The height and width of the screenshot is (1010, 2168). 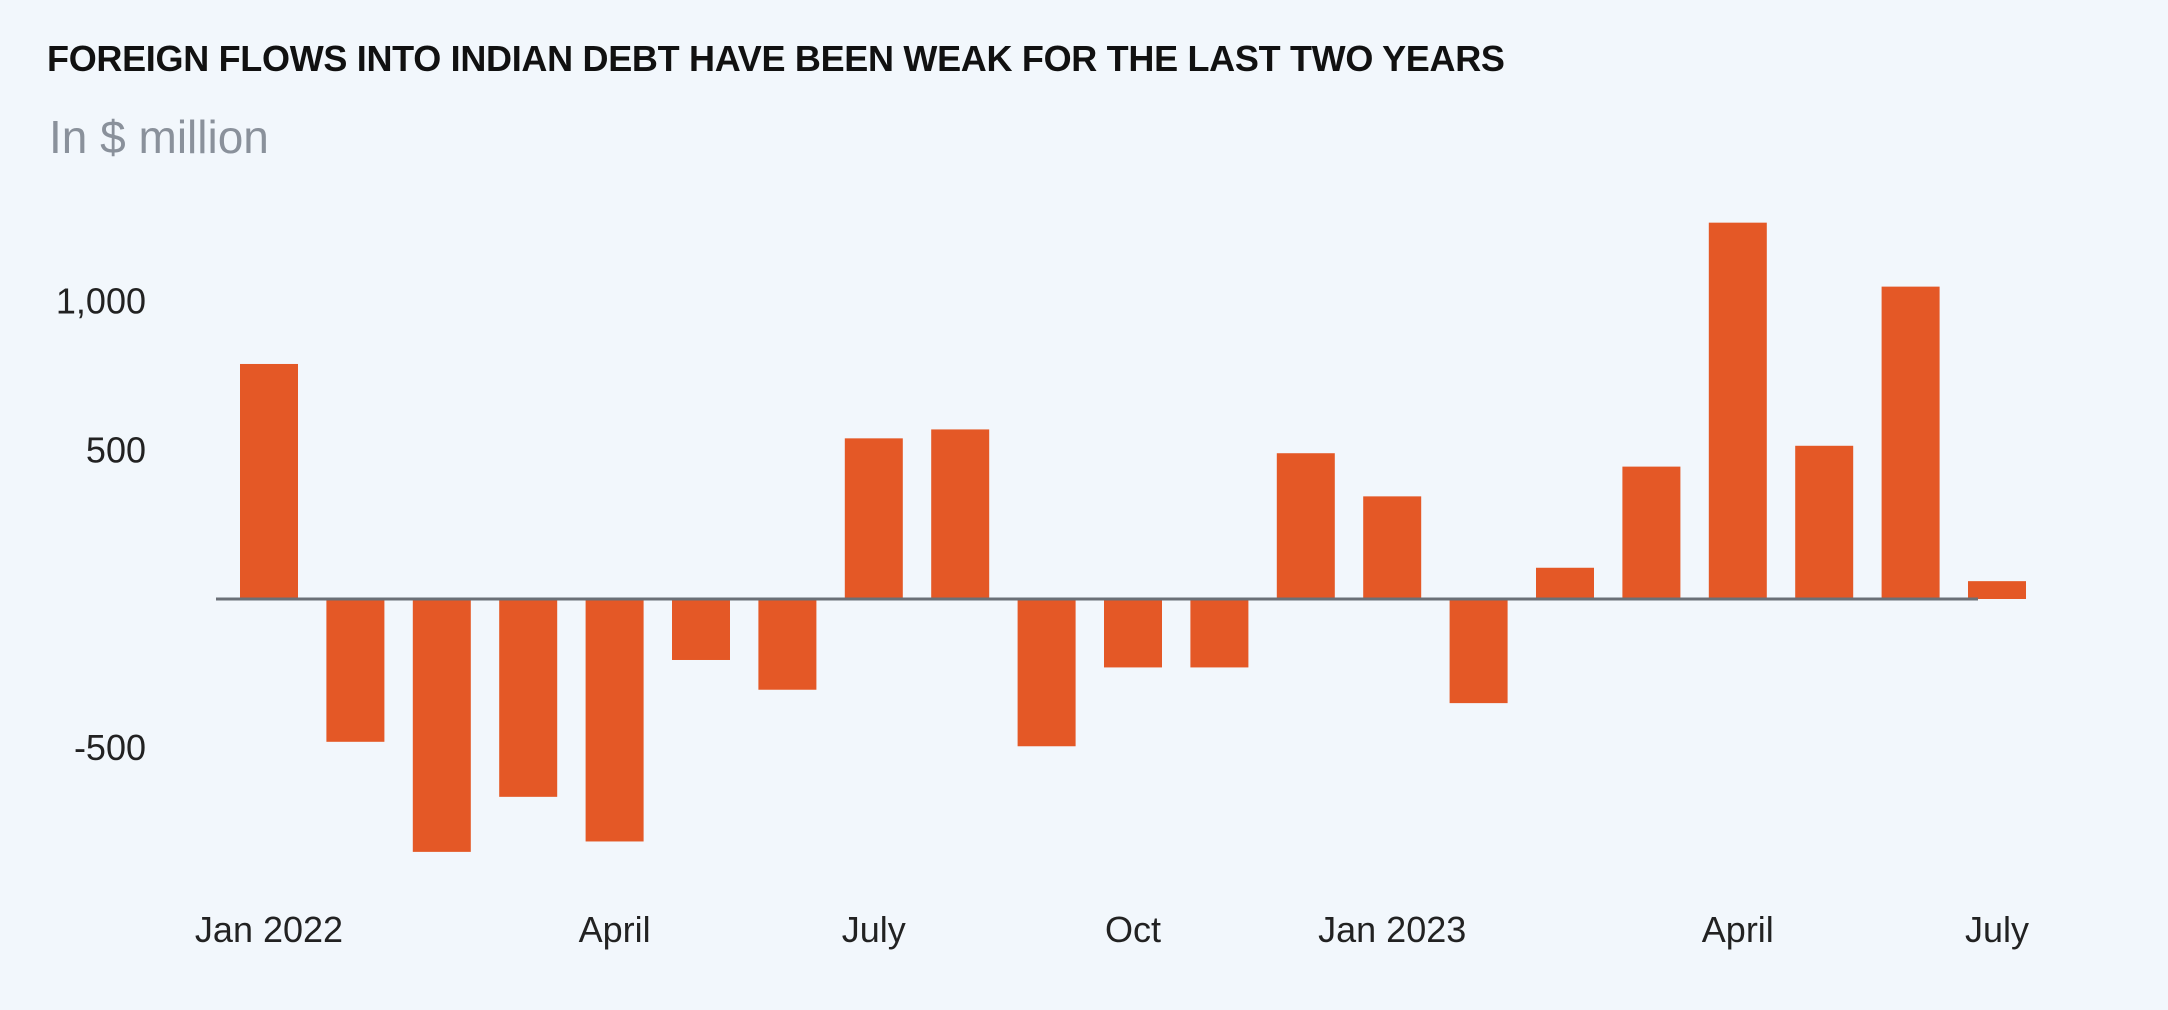 What do you see at coordinates (110, 747) in the screenshot?
I see `y-tick-label: -500` at bounding box center [110, 747].